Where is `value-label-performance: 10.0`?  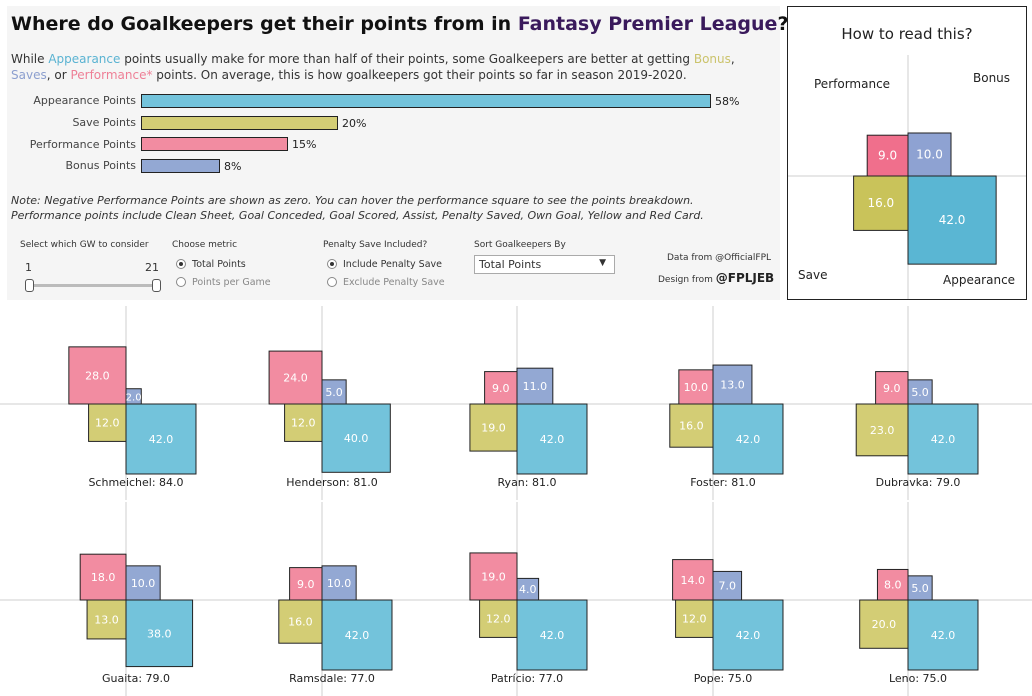
value-label-performance: 10.0 is located at coordinates (696, 387).